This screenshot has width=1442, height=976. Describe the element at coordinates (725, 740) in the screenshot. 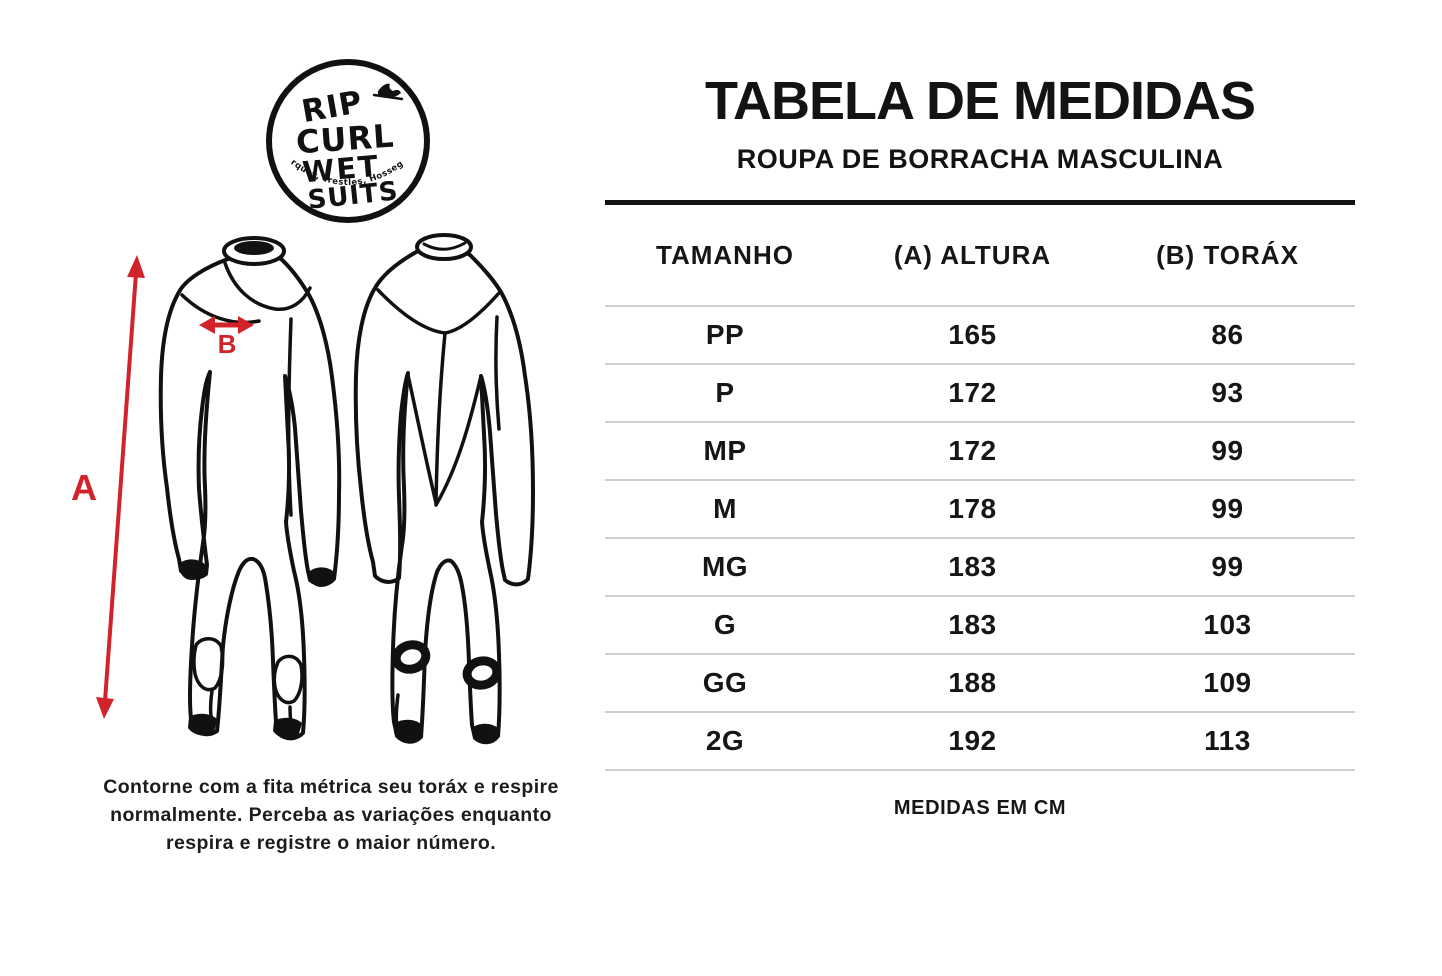

I see `size-cell: 2G` at that location.